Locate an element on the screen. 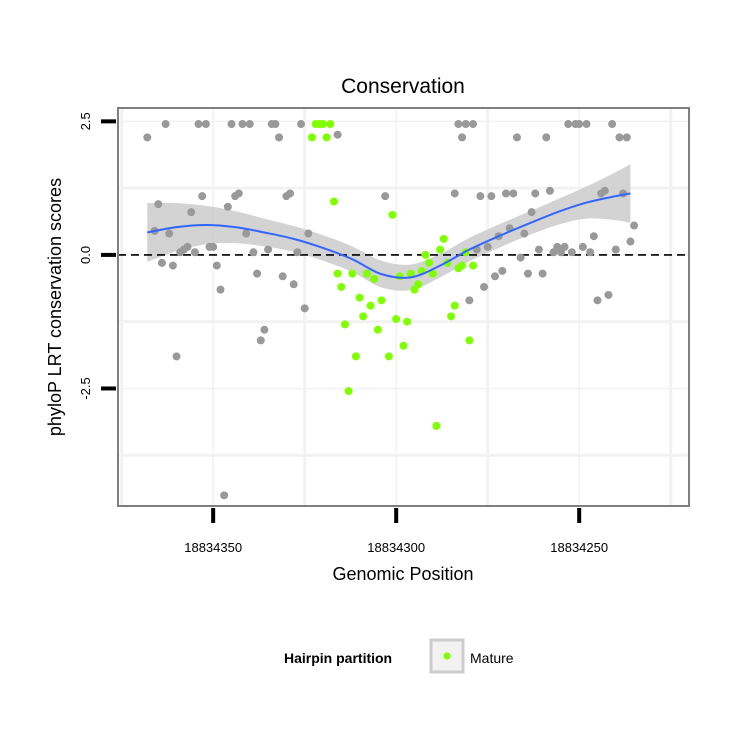 The height and width of the screenshot is (750, 750). legend-swatch-mature is located at coordinates (447, 656).